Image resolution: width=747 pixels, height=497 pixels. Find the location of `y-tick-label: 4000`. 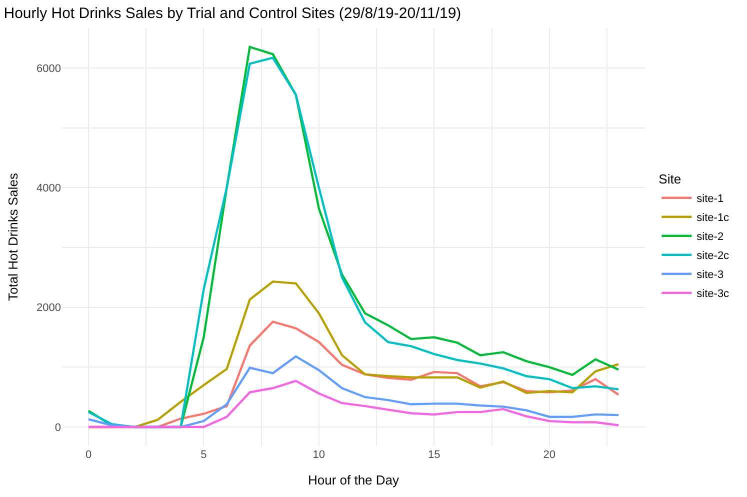

y-tick-label: 4000 is located at coordinates (48, 188).